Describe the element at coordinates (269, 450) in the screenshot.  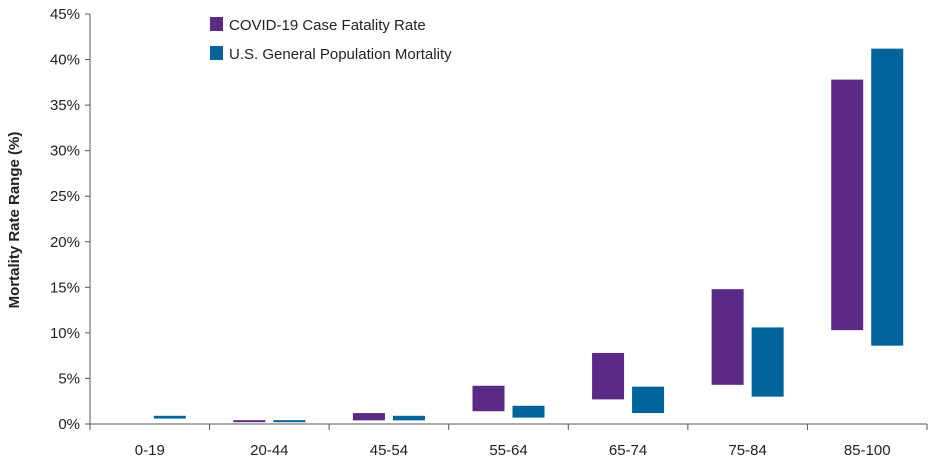
I see `x-tick-label: 20-44` at that location.